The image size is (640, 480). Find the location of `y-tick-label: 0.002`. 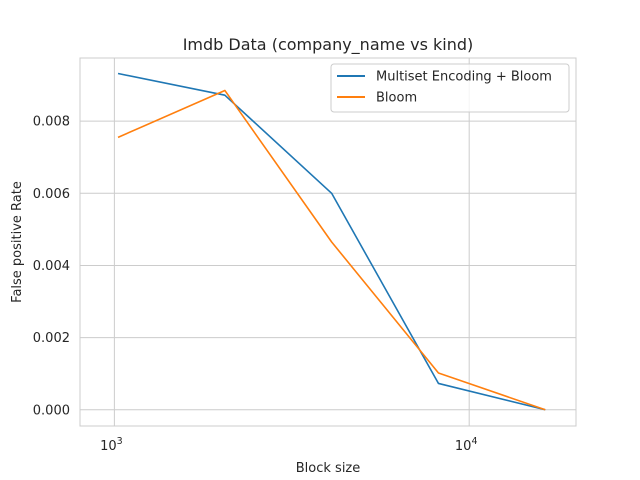

y-tick-label: 0.002 is located at coordinates (51, 338).